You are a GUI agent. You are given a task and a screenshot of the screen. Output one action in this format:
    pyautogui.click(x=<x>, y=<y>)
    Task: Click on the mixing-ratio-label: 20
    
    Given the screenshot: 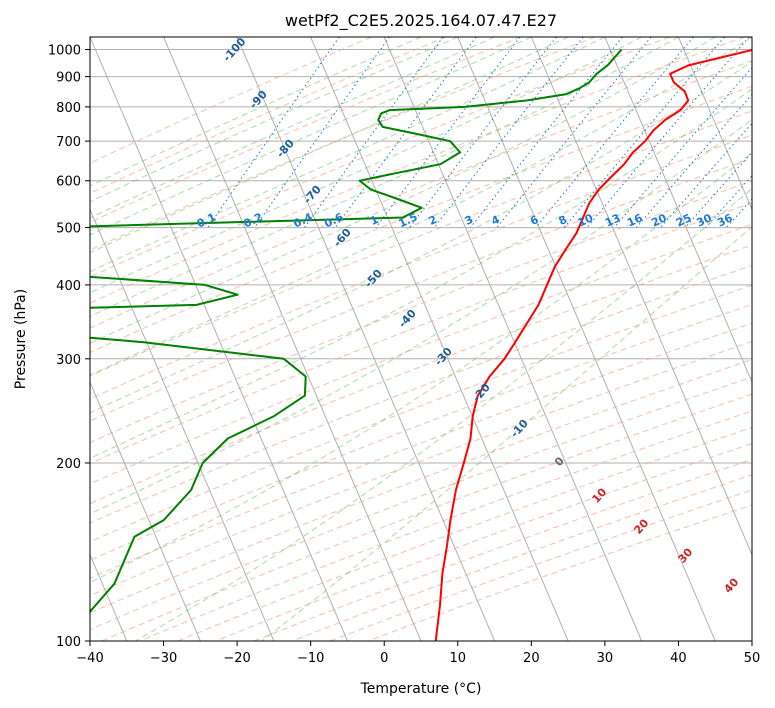 What is the action you would take?
    pyautogui.click(x=659, y=220)
    